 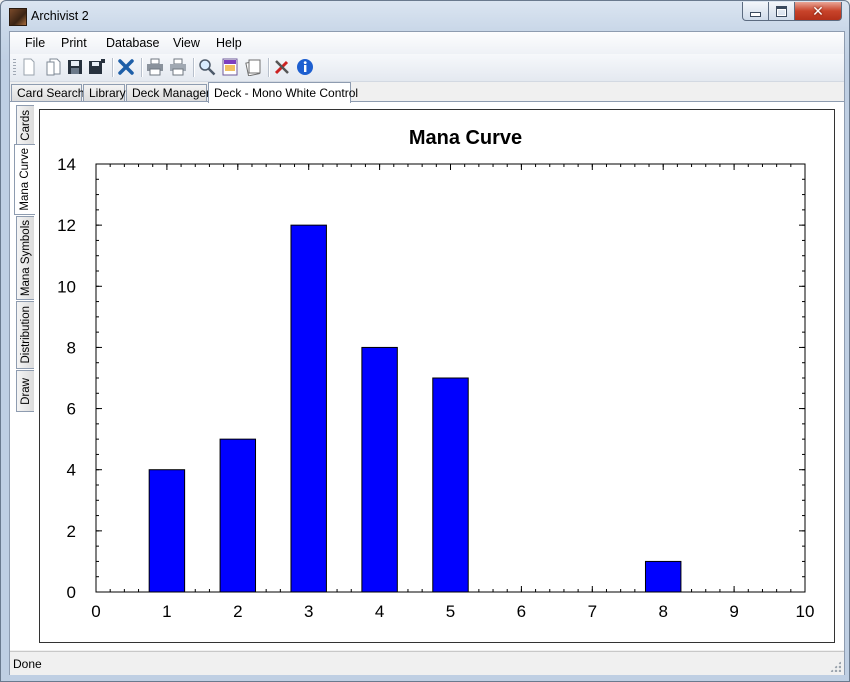 What do you see at coordinates (95, 611) in the screenshot?
I see `x-tick-label: 0` at bounding box center [95, 611].